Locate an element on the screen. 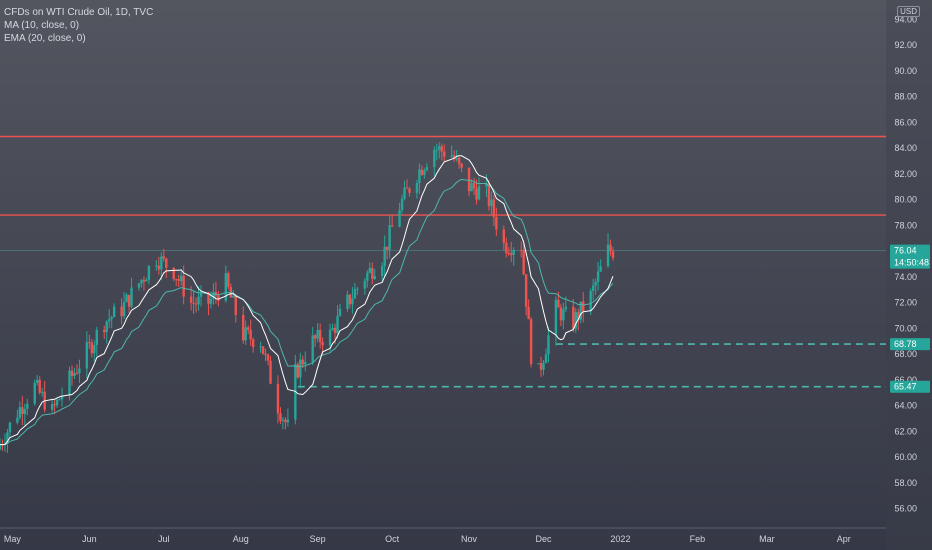 This screenshot has width=932, height=550. y-tick-label: 68.00 is located at coordinates (905, 354).